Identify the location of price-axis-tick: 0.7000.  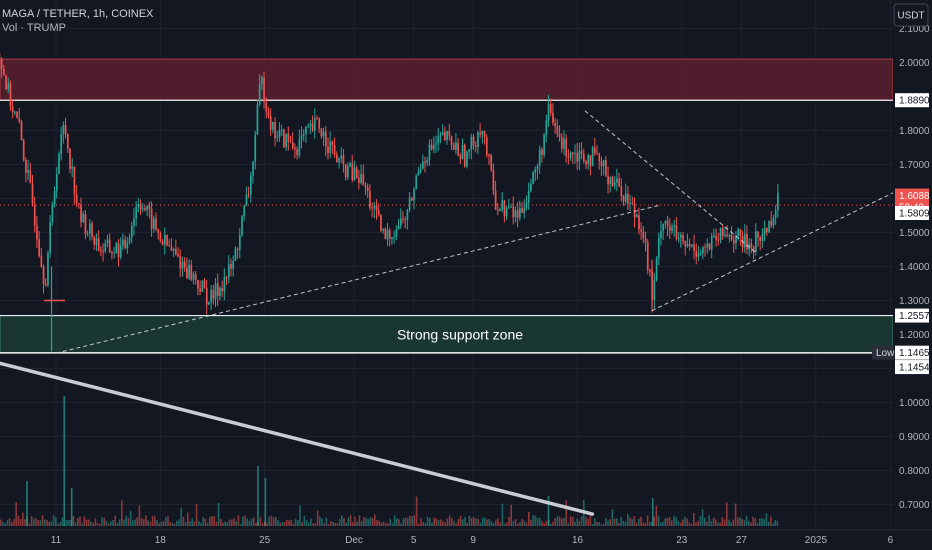
(914, 505).